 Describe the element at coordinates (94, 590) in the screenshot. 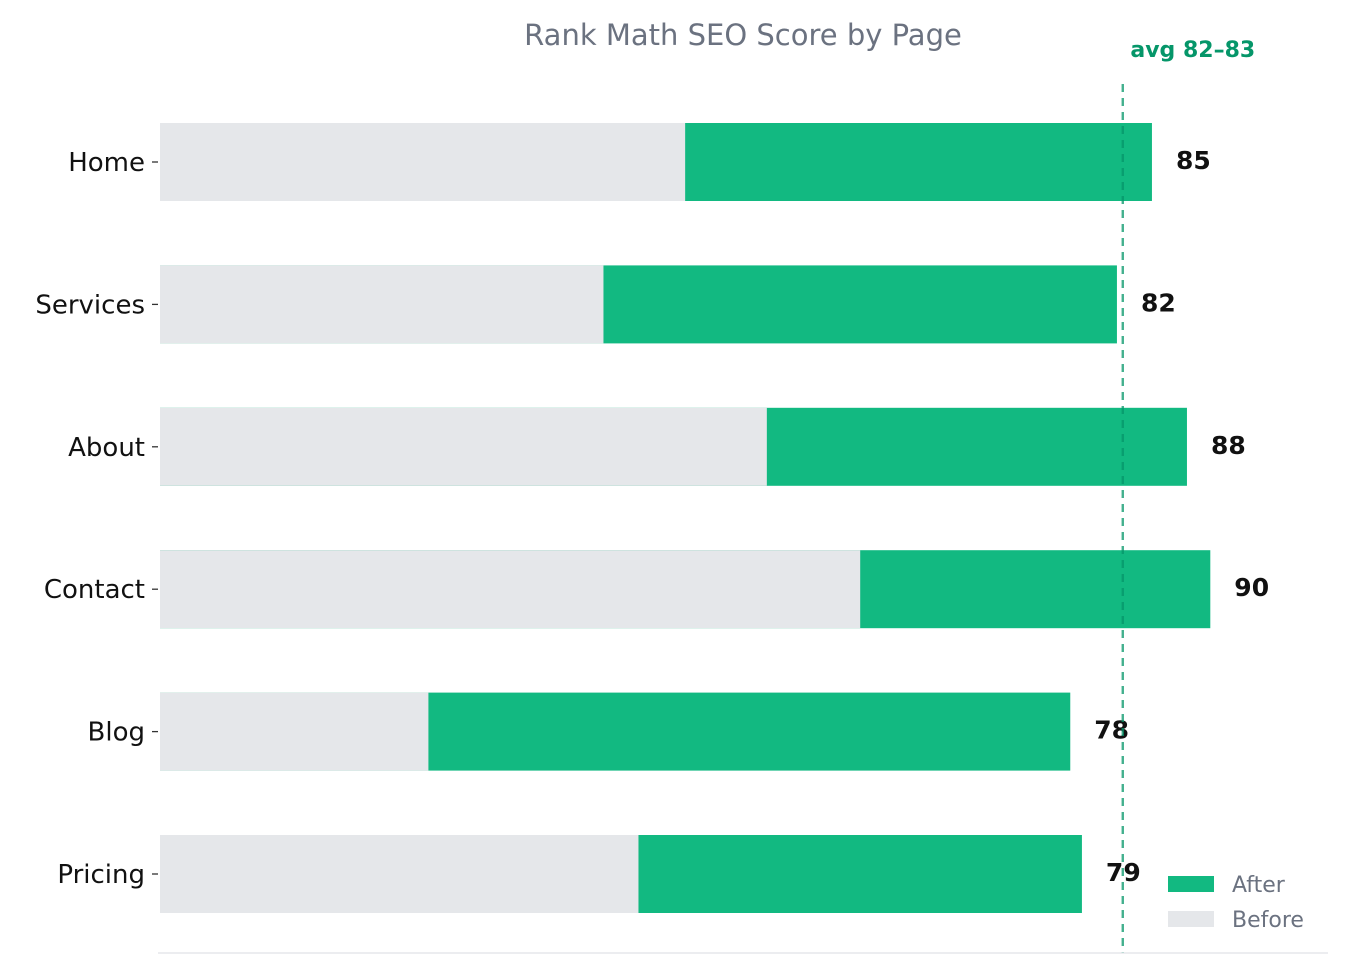

I see `y-tick-label-contact: Contact` at that location.